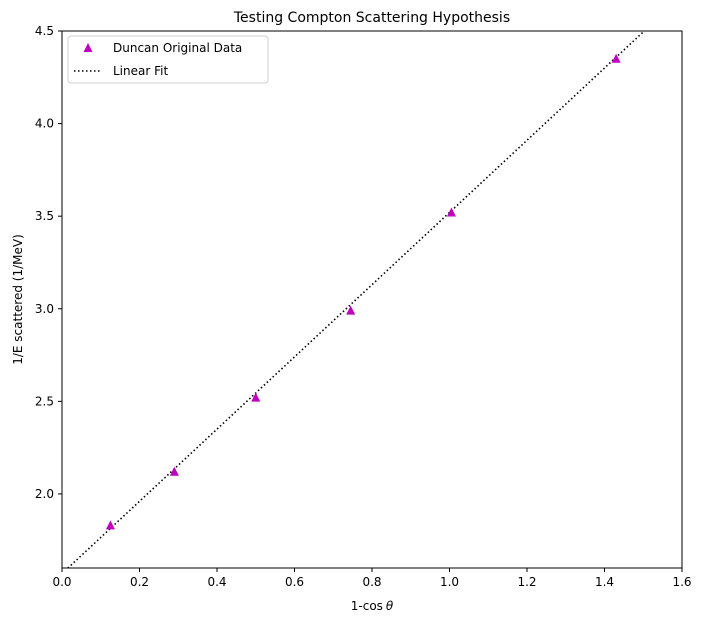 The image size is (702, 623). I want to click on legend-label-fit: Linear Fit, so click(140, 71).